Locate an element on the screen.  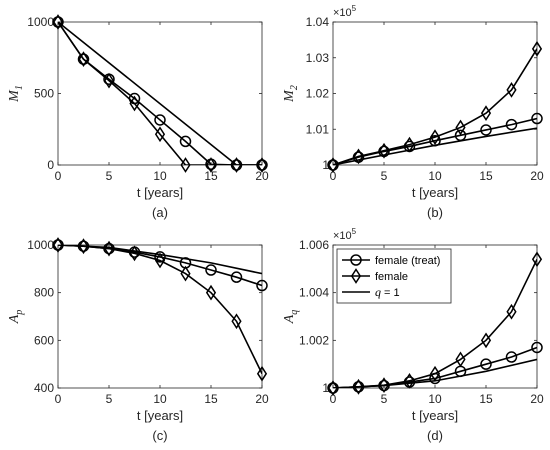
y-tick-label: 0 is located at coordinates (50, 165).